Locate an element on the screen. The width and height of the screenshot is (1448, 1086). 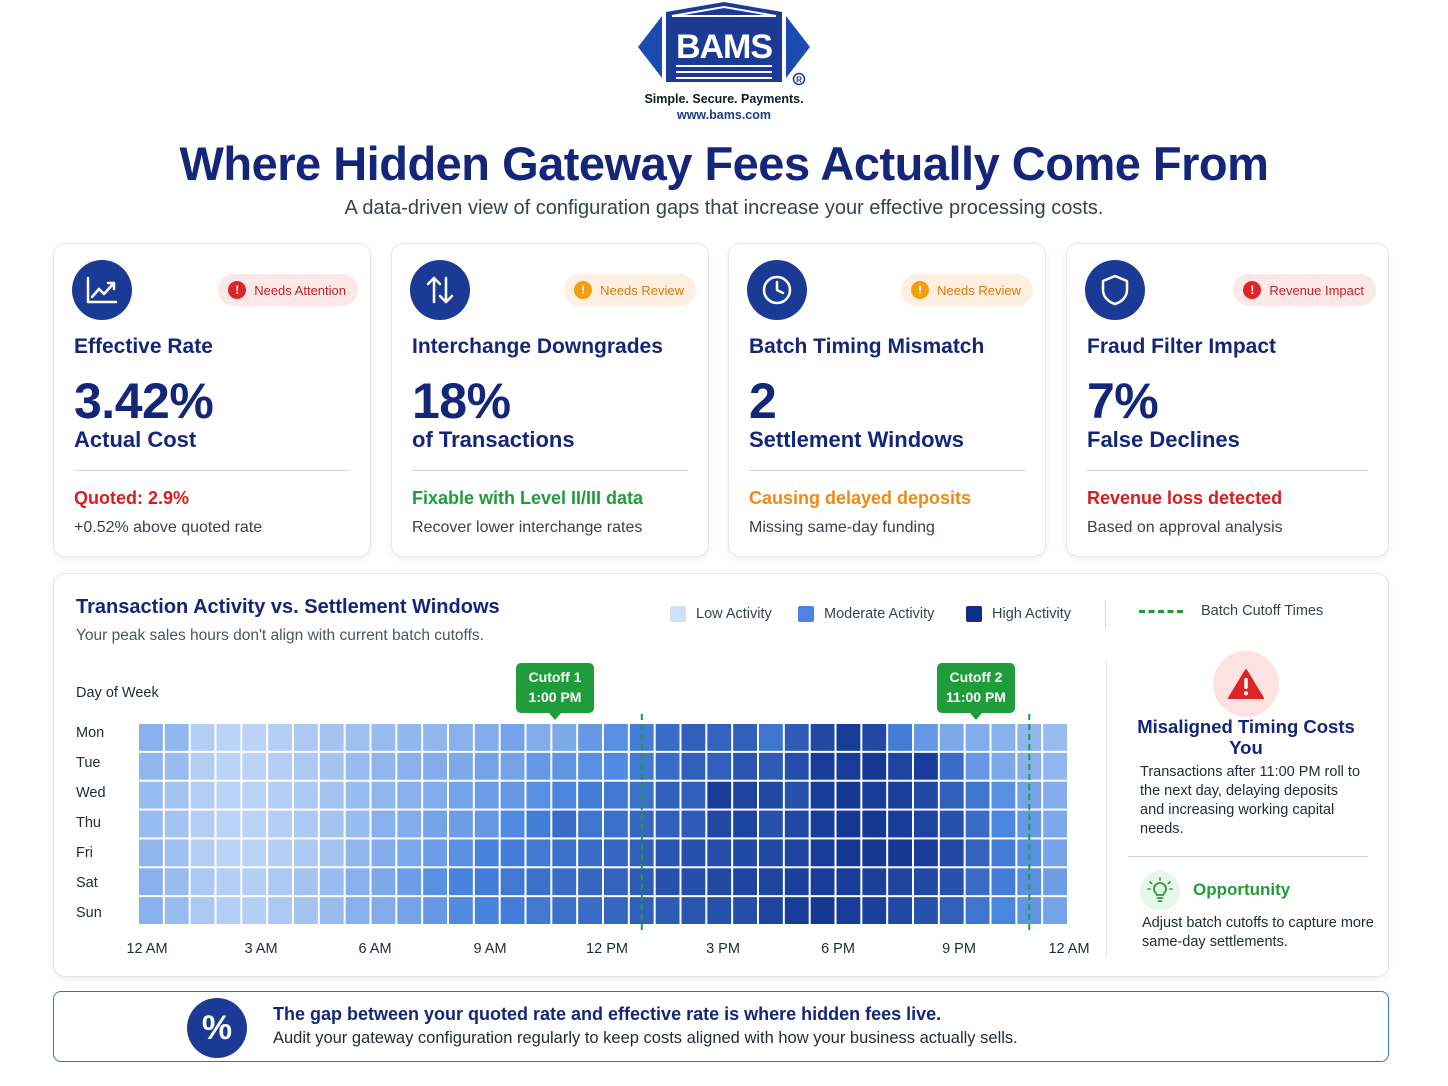
brand-tagline: Simple. Secure. Payments. is located at coordinates (724, 99).